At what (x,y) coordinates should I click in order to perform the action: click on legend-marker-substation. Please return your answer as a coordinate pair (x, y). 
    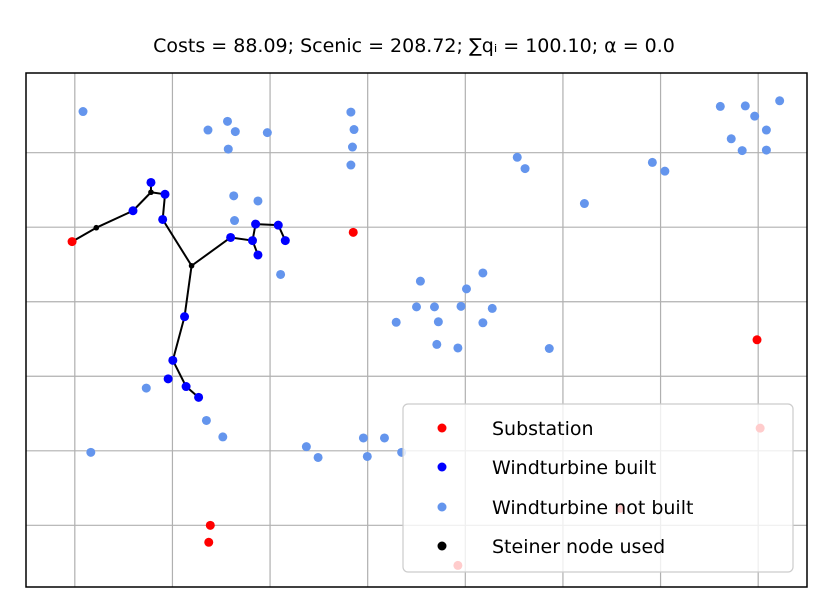
    Looking at the image, I should click on (442, 428).